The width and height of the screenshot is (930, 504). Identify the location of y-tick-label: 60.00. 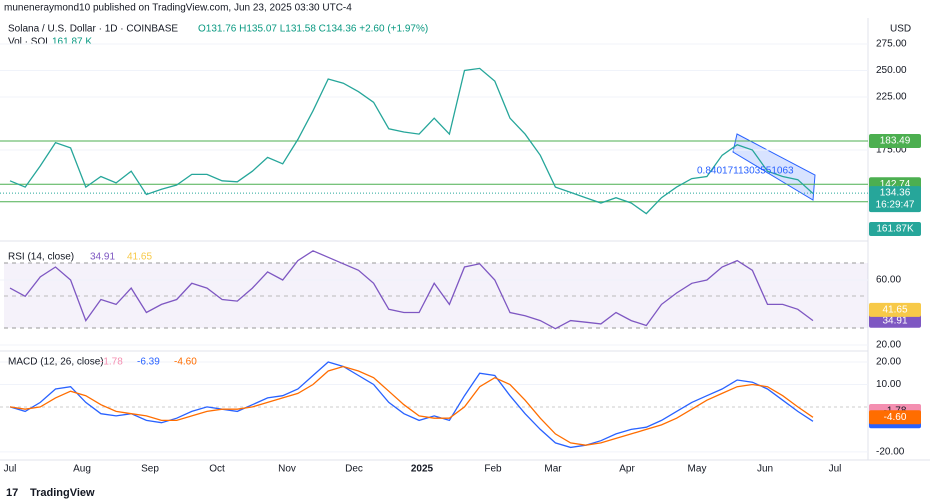
(888, 280).